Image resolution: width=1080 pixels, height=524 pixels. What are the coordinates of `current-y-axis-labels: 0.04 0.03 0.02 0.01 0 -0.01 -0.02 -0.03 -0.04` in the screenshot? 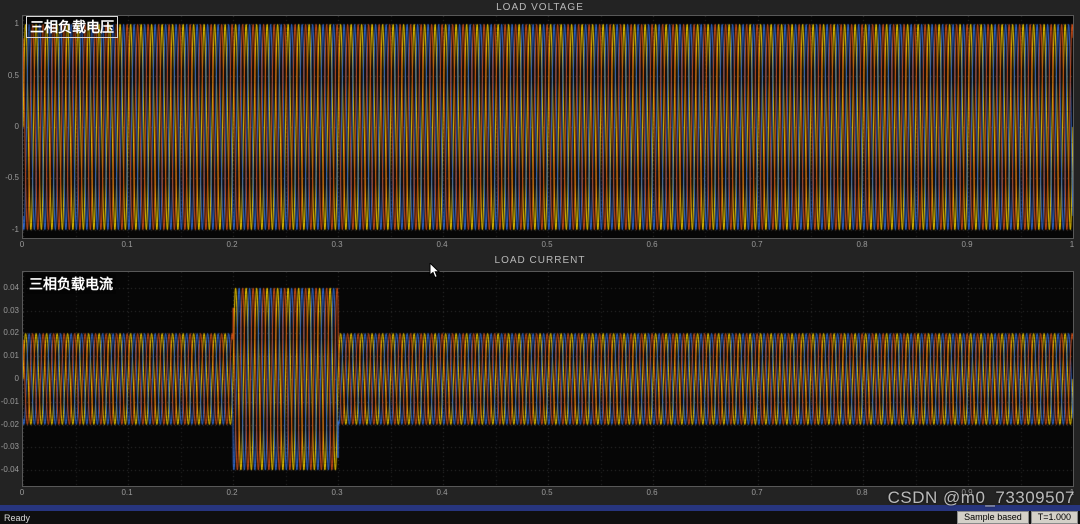 It's located at (10, 378).